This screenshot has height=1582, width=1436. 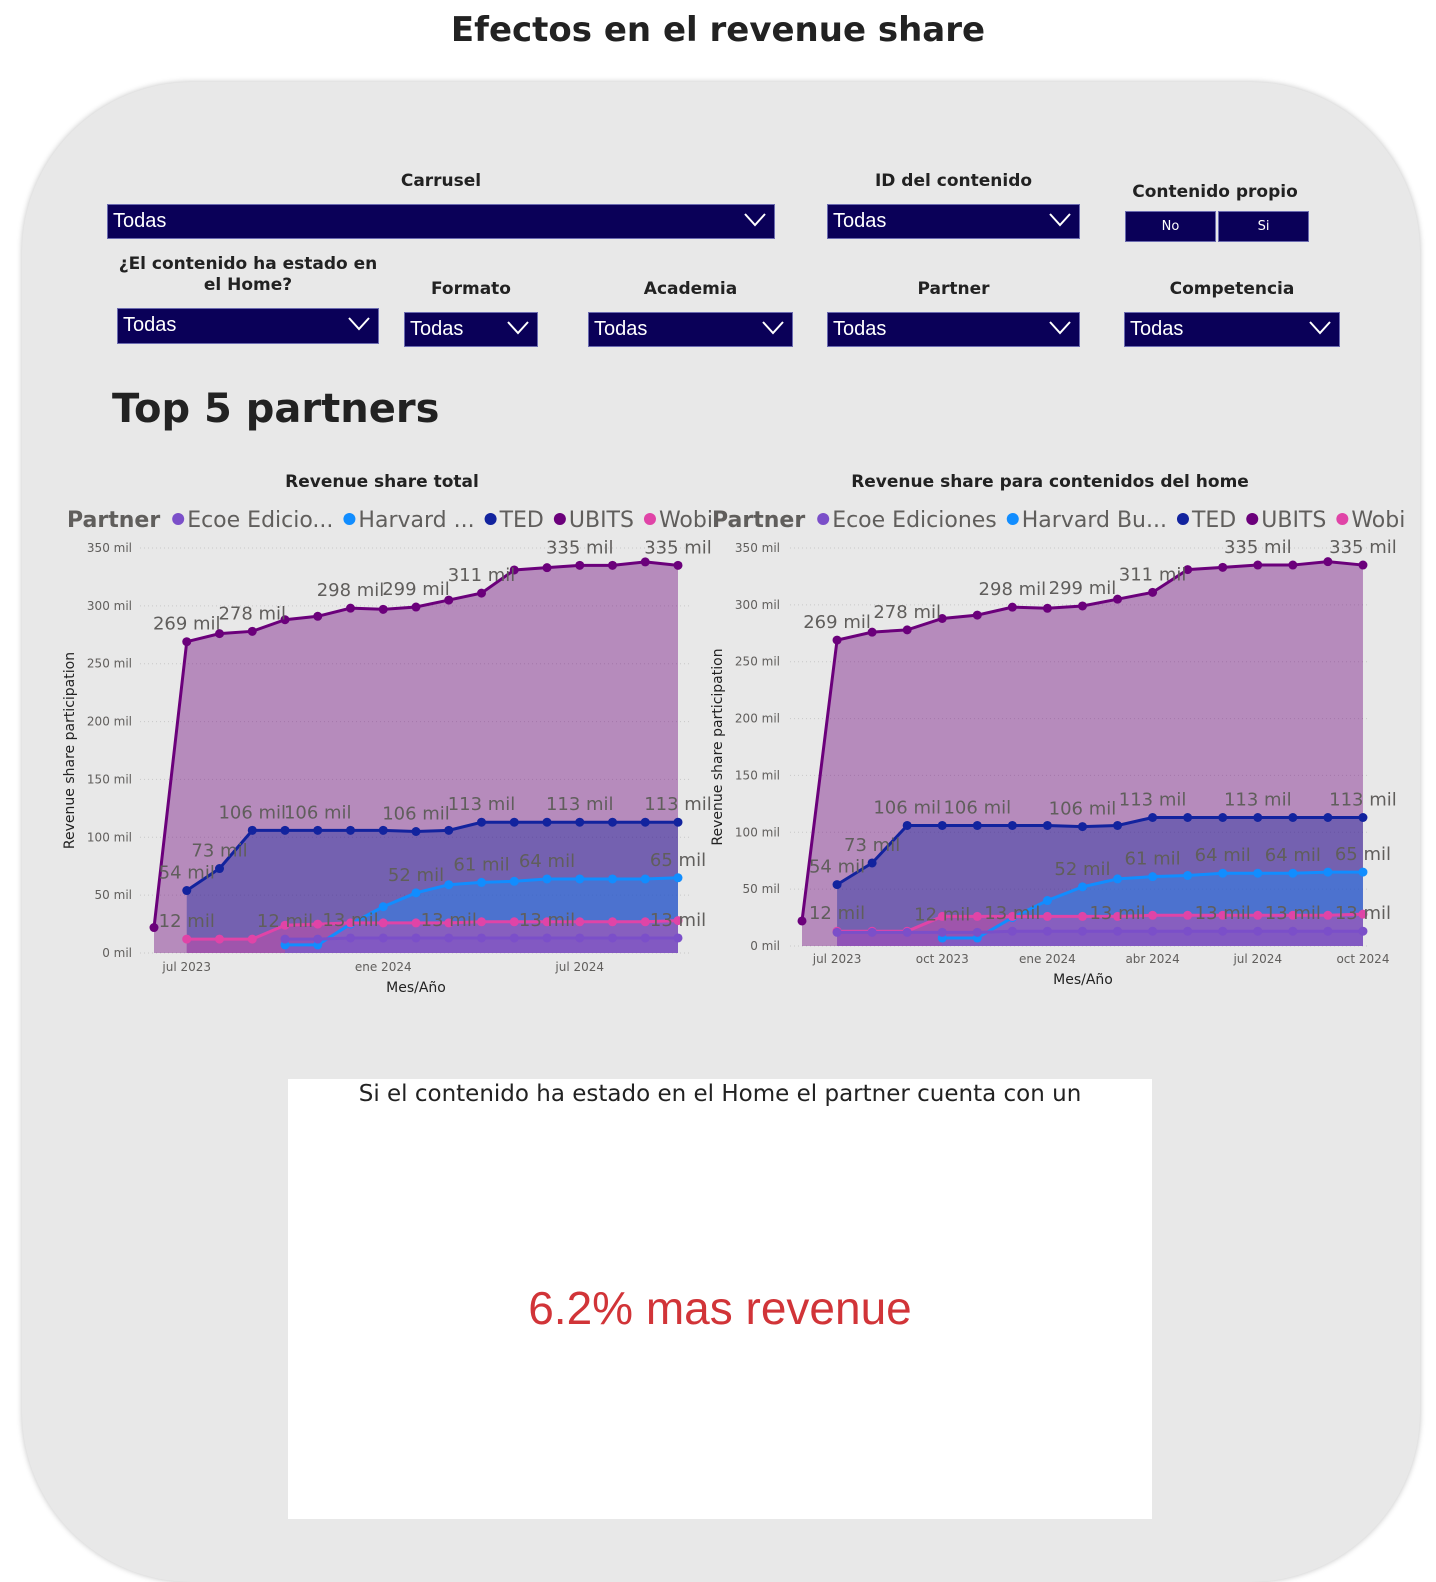 I want to click on filter-label: Carrusel, so click(x=441, y=181).